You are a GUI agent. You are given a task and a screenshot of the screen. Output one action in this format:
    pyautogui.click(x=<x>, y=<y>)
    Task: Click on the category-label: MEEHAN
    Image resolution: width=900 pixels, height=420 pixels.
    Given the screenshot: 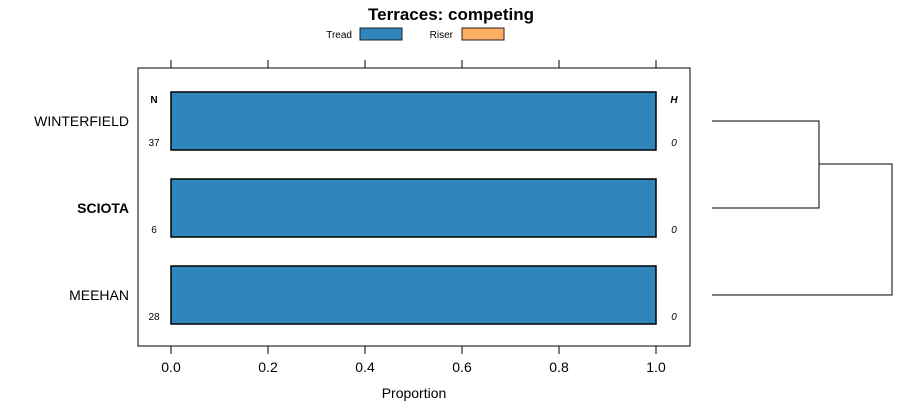 What is the action you would take?
    pyautogui.click(x=99, y=295)
    